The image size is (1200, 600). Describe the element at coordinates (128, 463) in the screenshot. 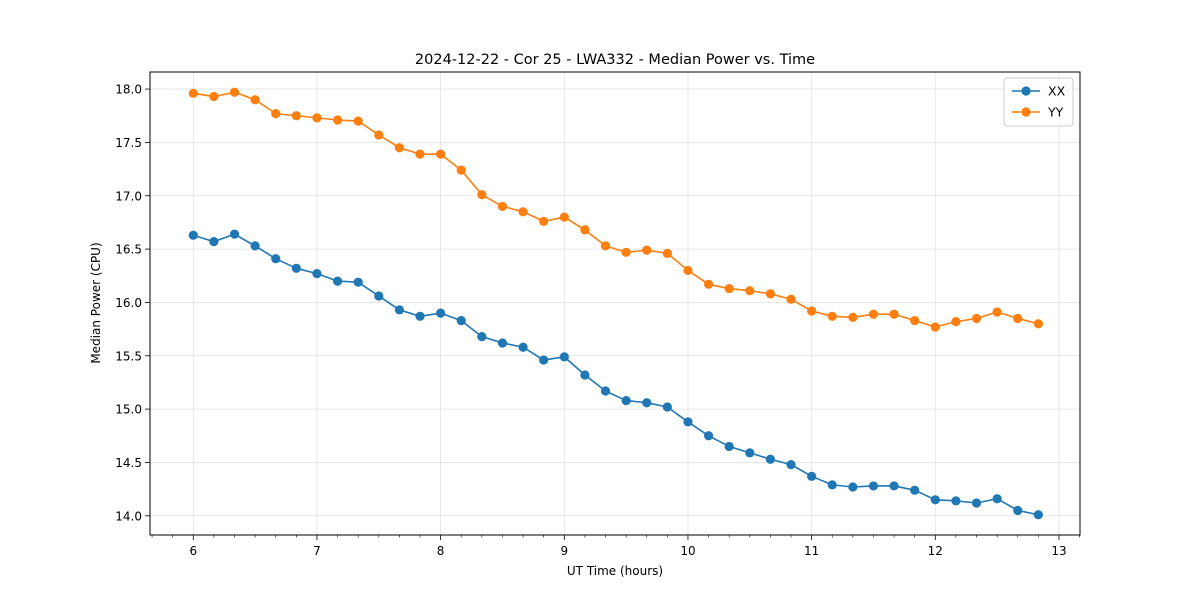

I see `y-tick-label: 14.5` at that location.